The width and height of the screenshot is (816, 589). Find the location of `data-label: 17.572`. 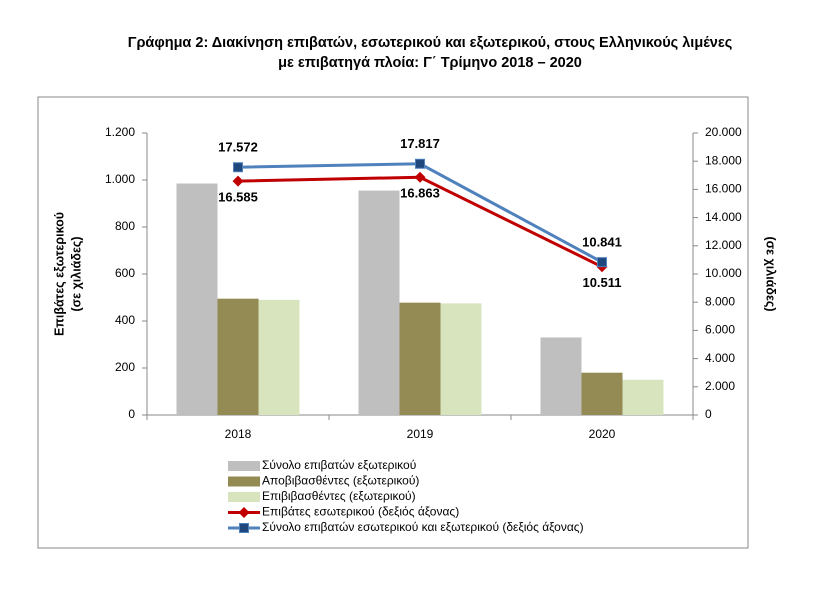

data-label: 17.572 is located at coordinates (238, 147).